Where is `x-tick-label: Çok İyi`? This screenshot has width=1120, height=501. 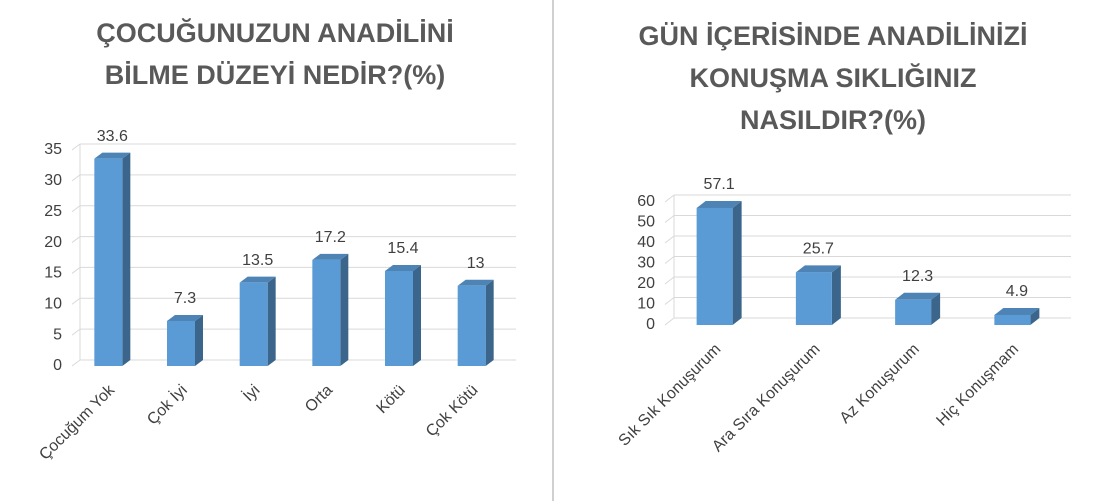 x-tick-label: Çok İyi is located at coordinates (167, 404).